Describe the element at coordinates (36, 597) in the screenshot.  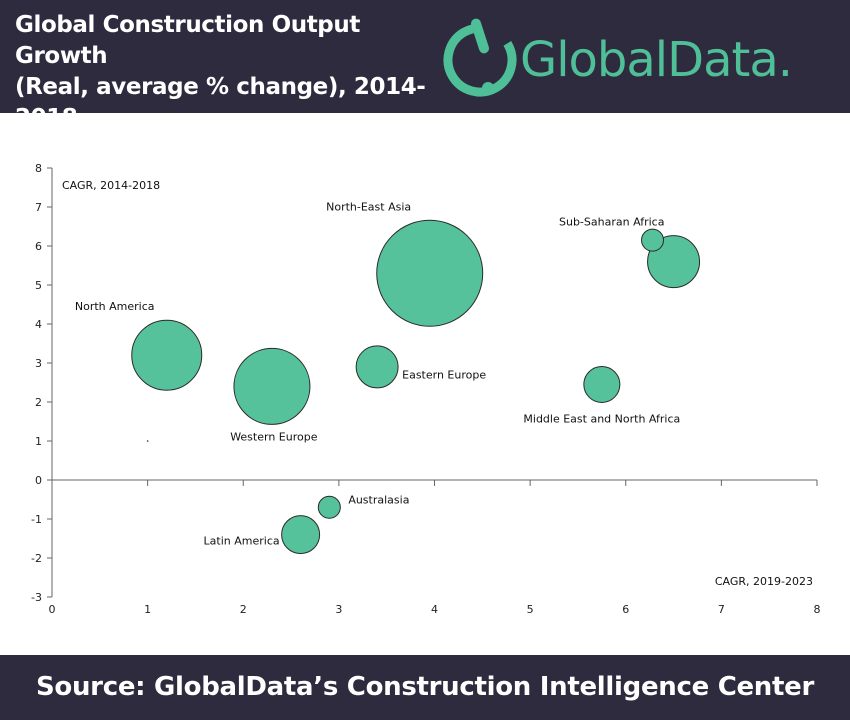
I see `y-tick-label: -3` at that location.